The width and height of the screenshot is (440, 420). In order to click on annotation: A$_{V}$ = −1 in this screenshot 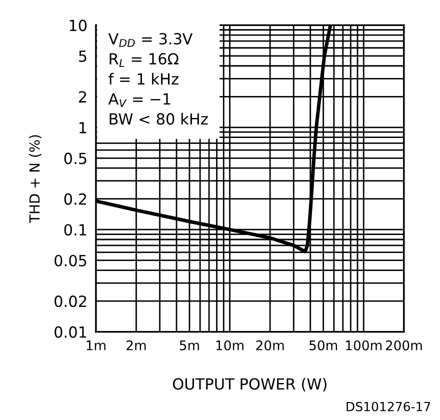, I will do `click(139, 100)`.